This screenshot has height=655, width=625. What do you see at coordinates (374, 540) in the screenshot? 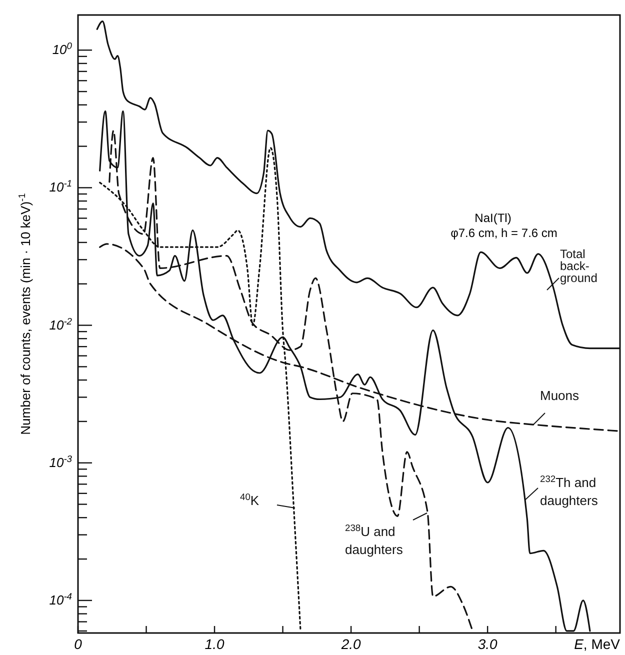
I see `series-label: $^{238}$U and daughters` at bounding box center [374, 540].